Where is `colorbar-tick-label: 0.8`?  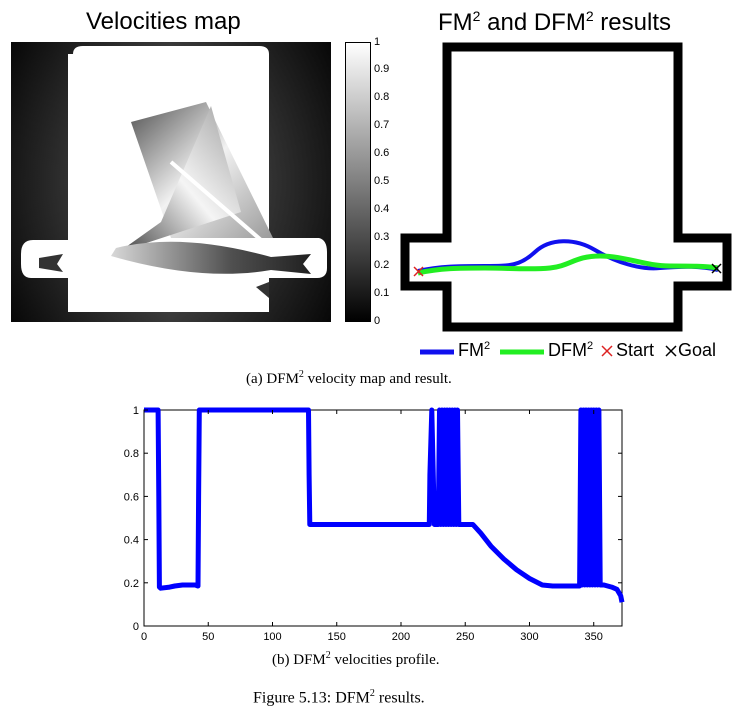
colorbar-tick-label: 0.8 is located at coordinates (382, 97).